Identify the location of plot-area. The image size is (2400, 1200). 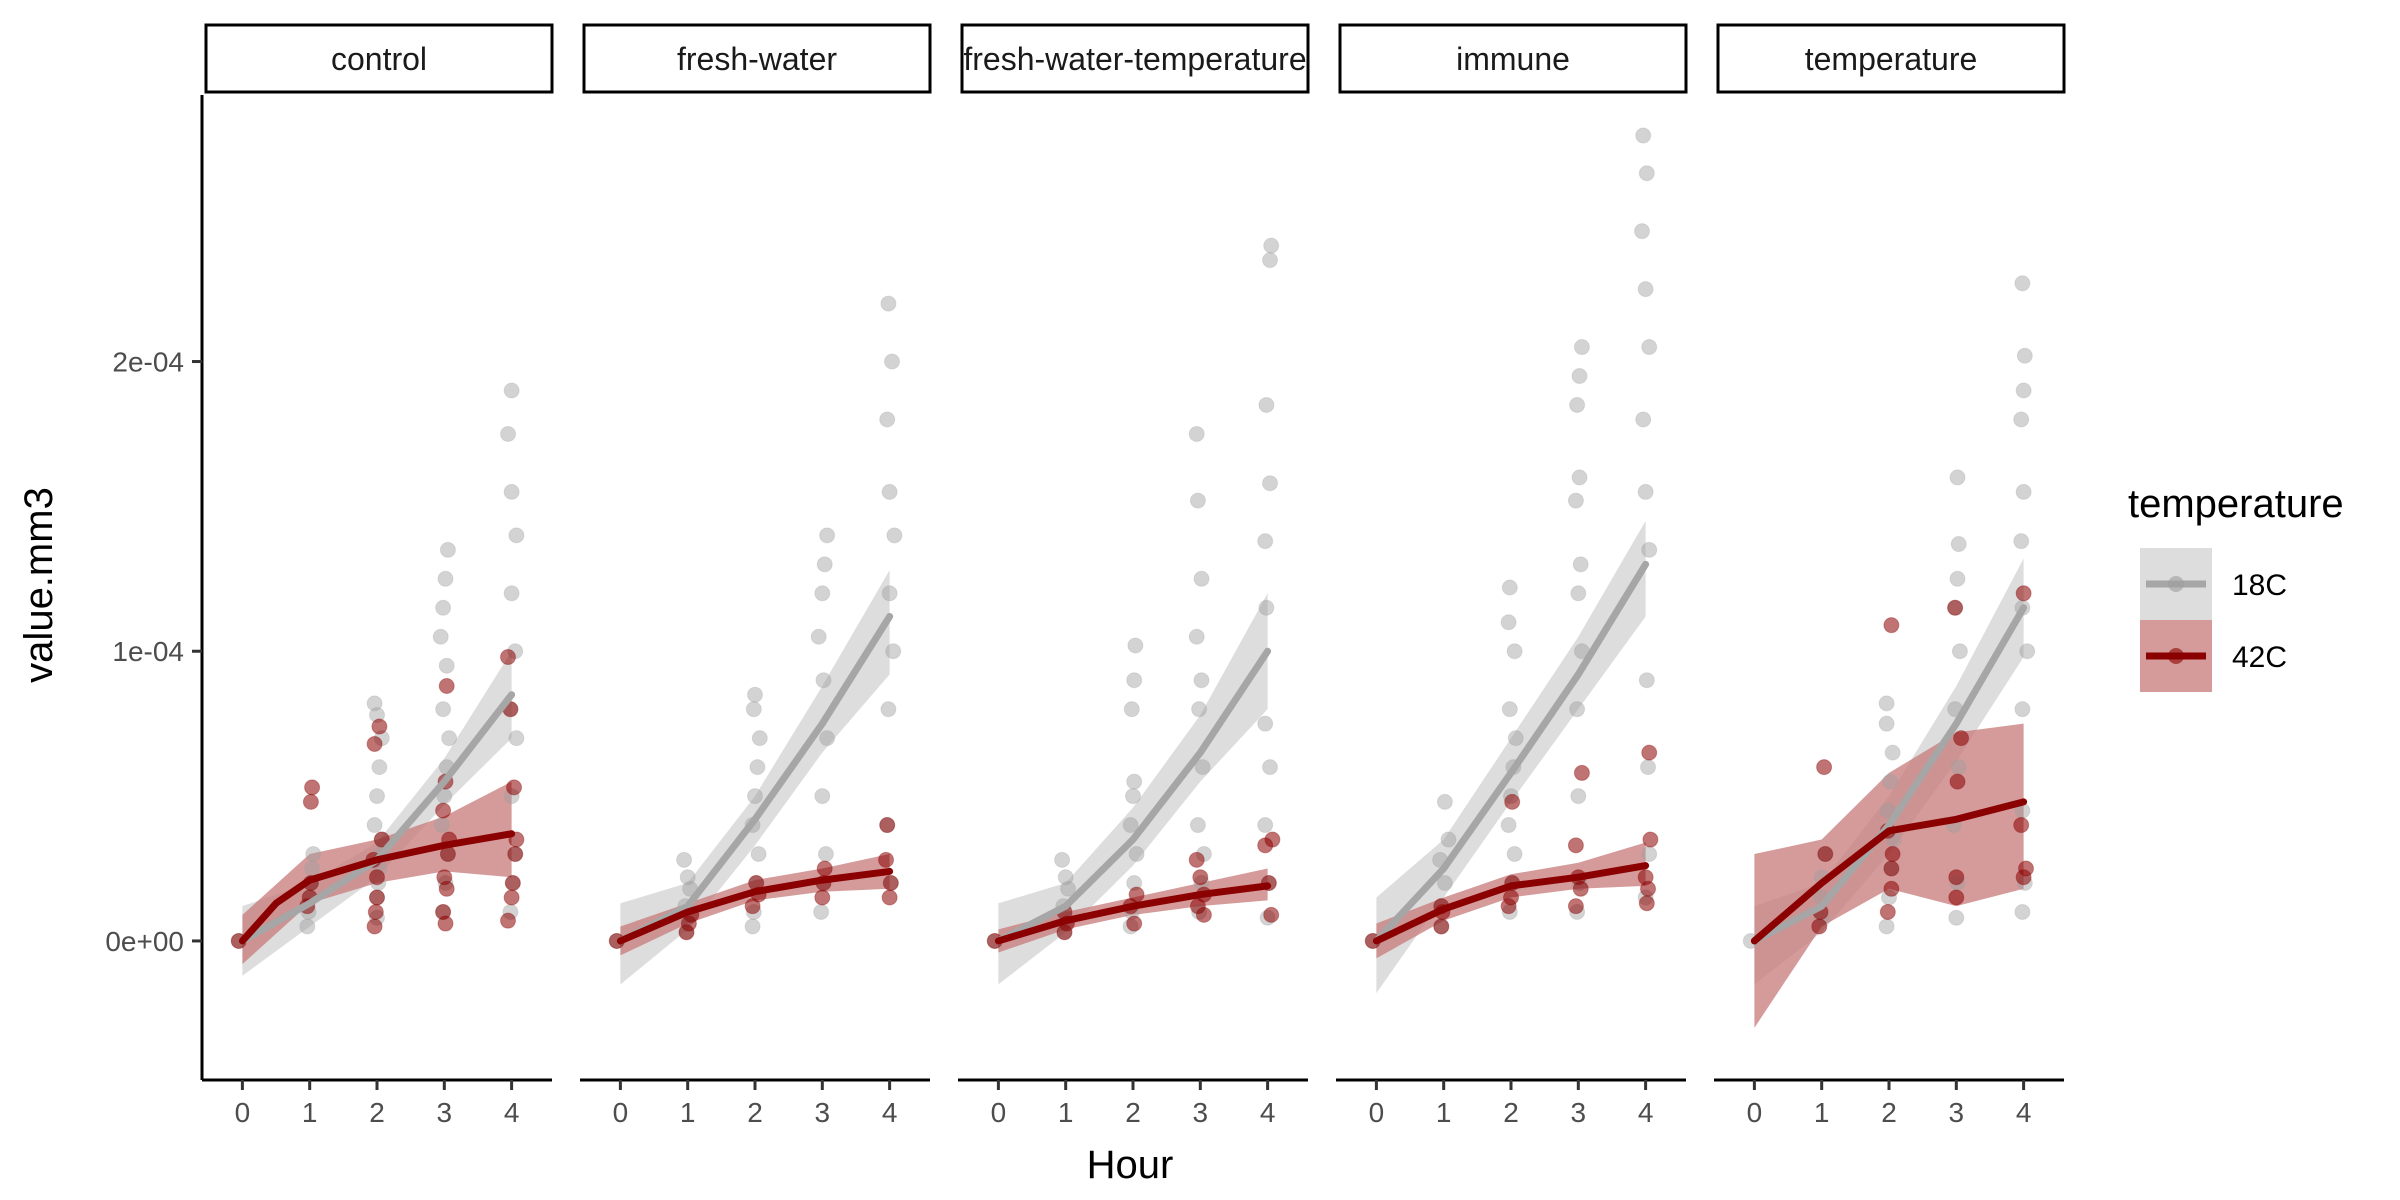
(1133, 611).